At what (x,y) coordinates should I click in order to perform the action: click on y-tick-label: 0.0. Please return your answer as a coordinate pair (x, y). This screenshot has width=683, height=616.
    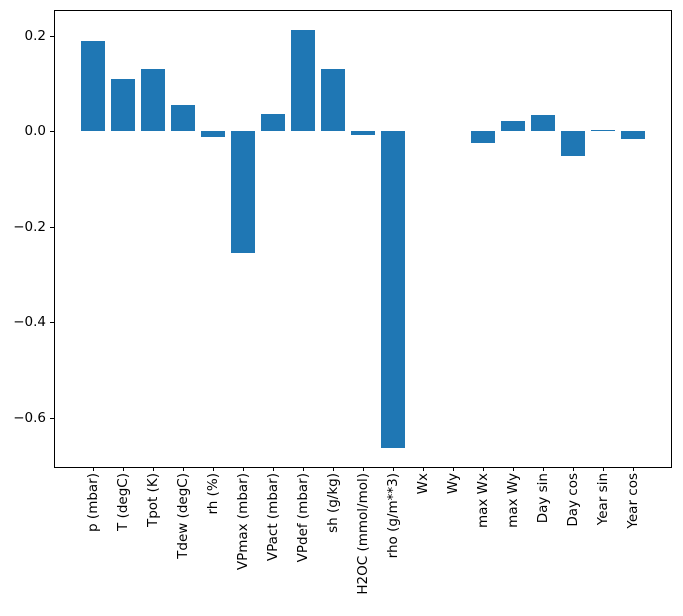
    Looking at the image, I should click on (35, 131).